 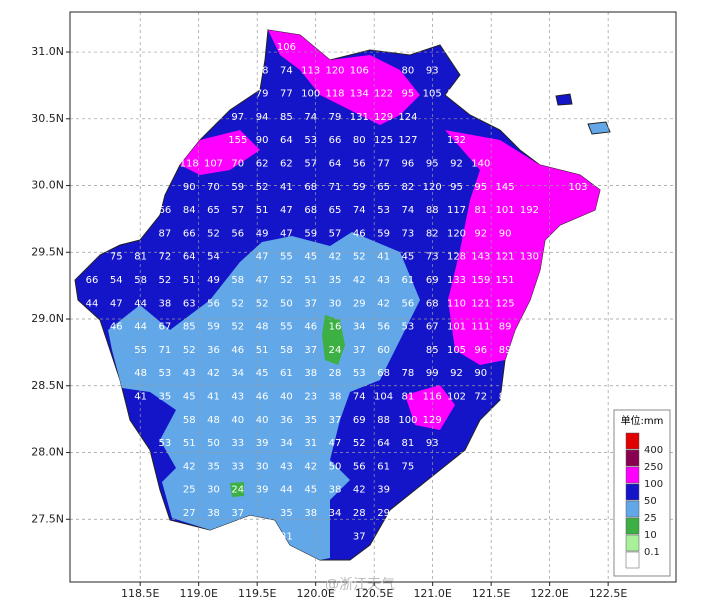 I want to click on station-value: 70, so click(x=237, y=164).